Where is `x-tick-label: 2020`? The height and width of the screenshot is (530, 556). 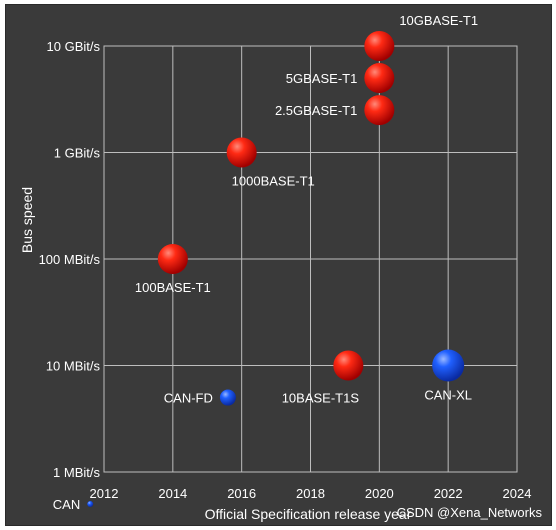 x-tick-label: 2020 is located at coordinates (379, 493).